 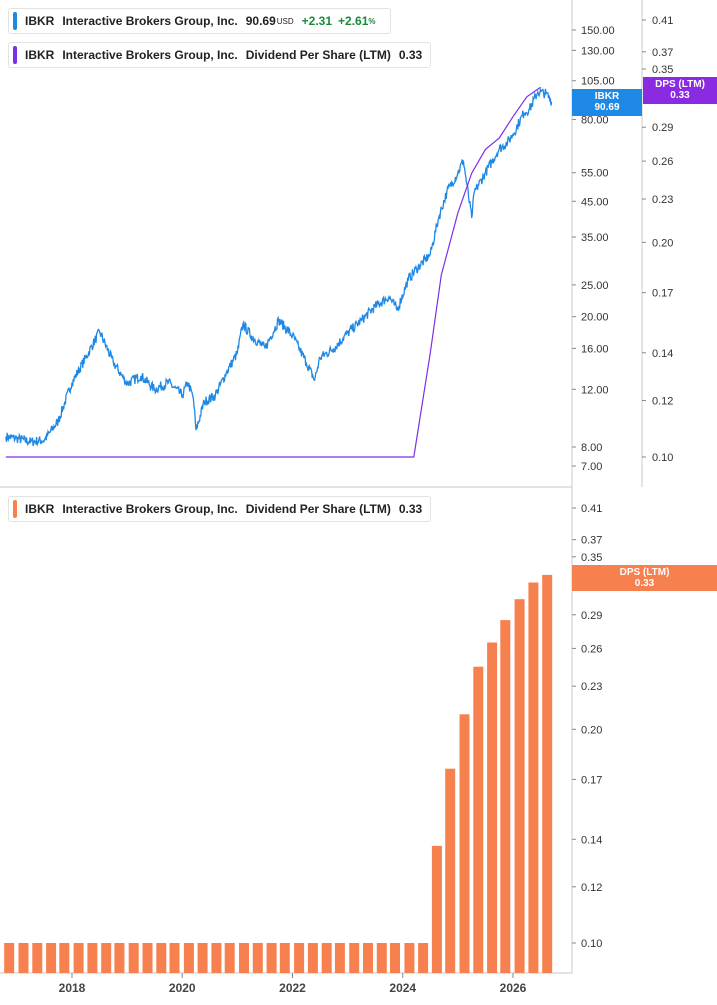 What do you see at coordinates (607, 107) in the screenshot?
I see `price-tag-value: 90.69` at bounding box center [607, 107].